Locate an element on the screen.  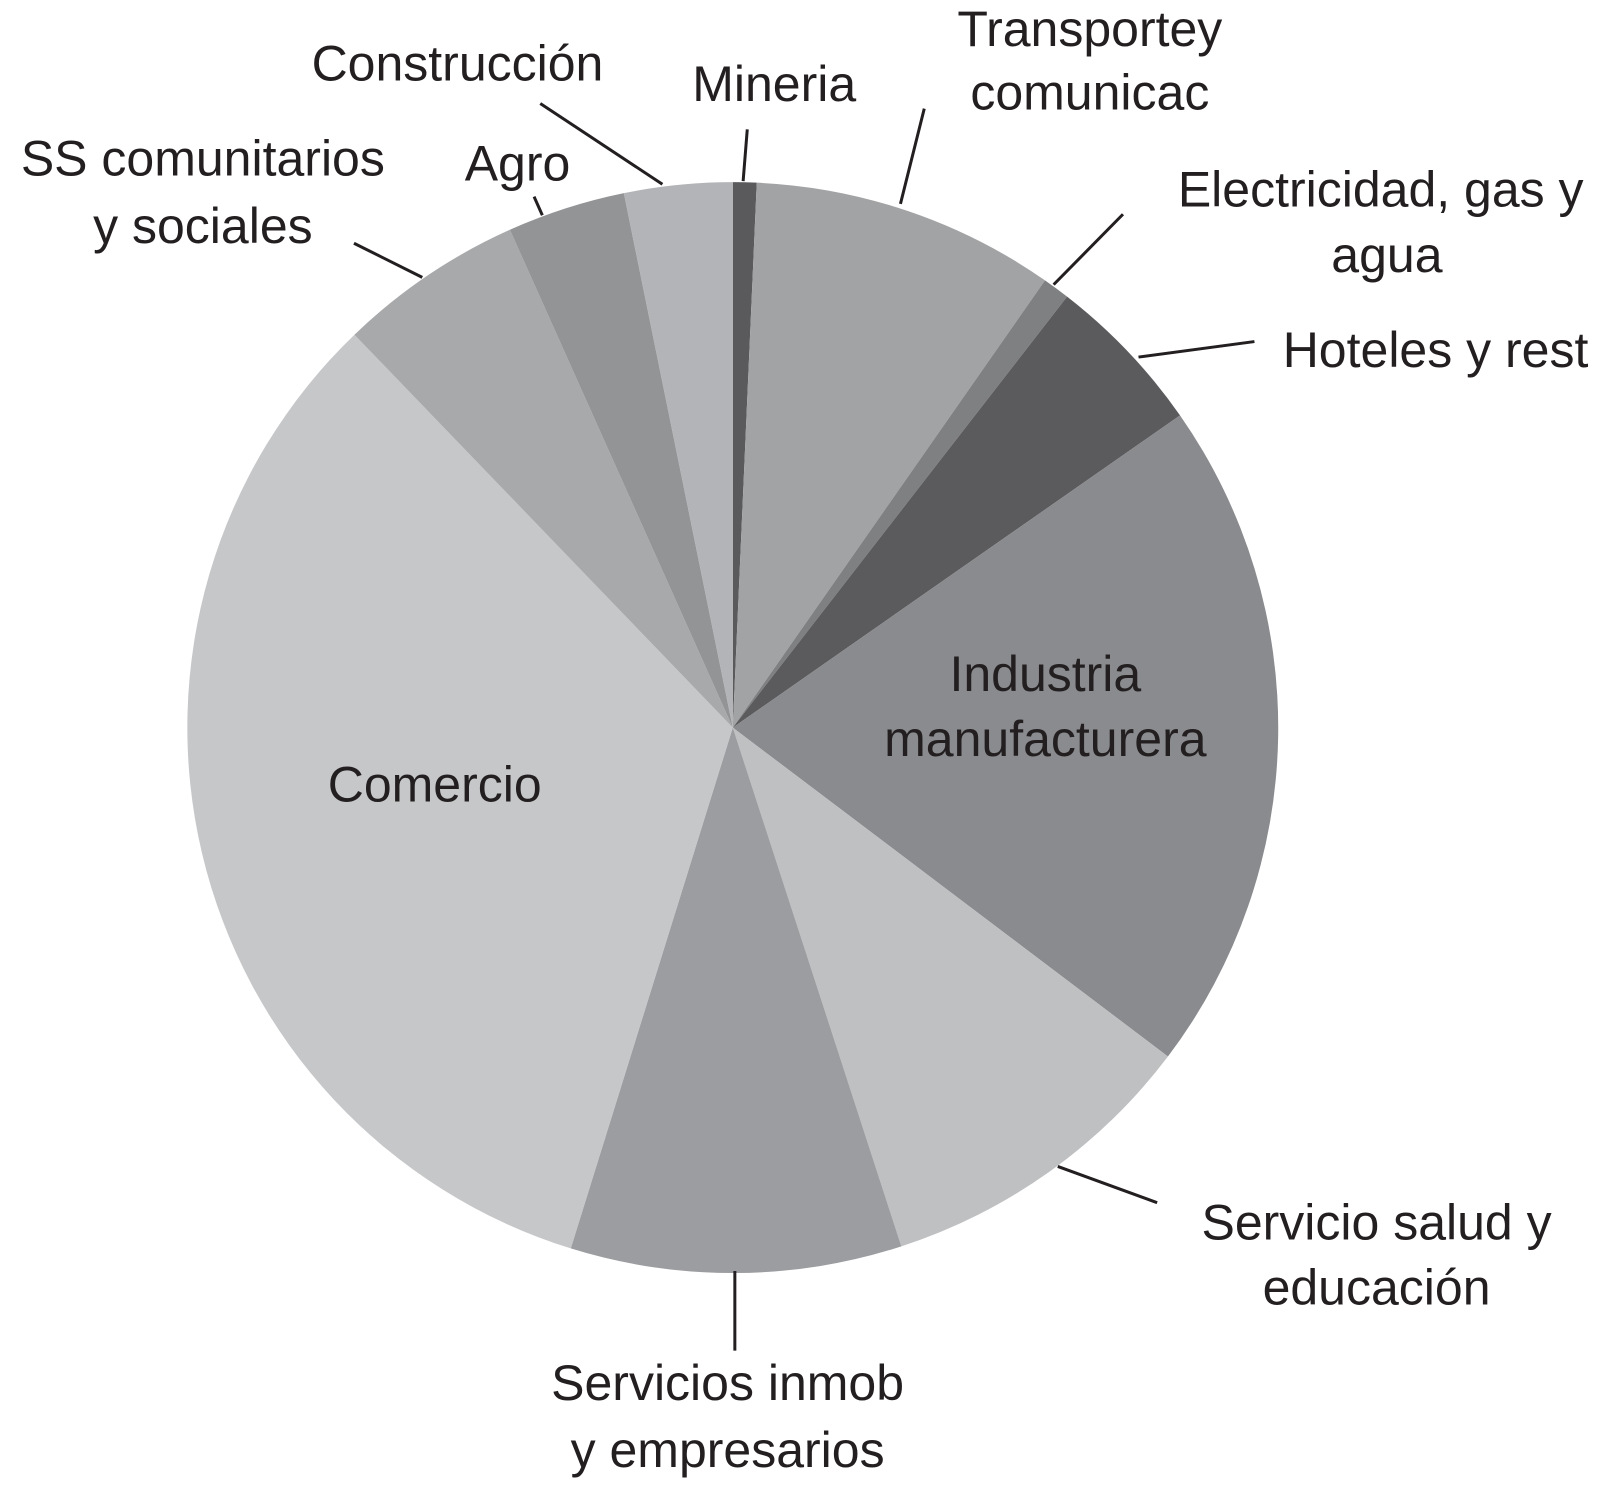
slice-label-line: Mineria is located at coordinates (774, 84).